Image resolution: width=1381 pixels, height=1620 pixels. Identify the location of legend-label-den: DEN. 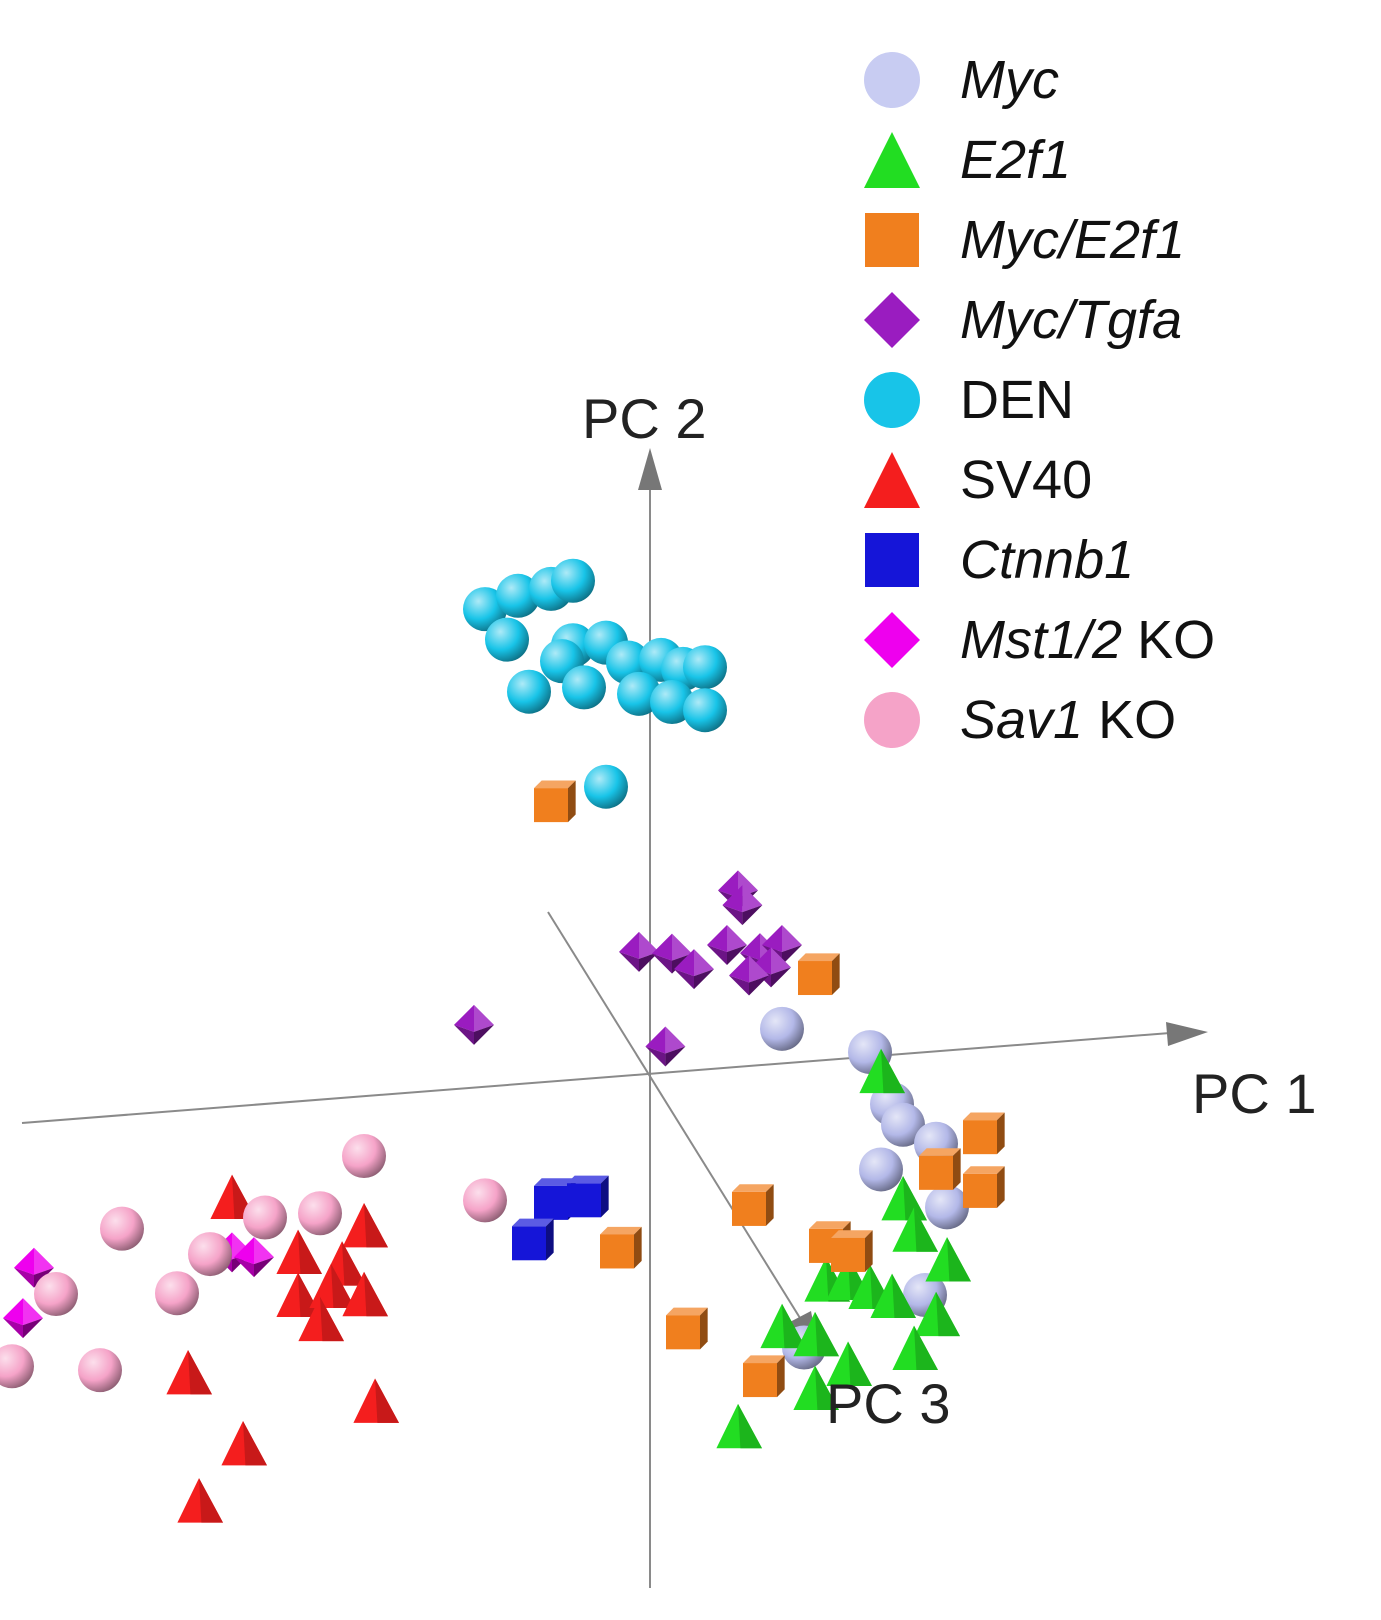
(1017, 400).